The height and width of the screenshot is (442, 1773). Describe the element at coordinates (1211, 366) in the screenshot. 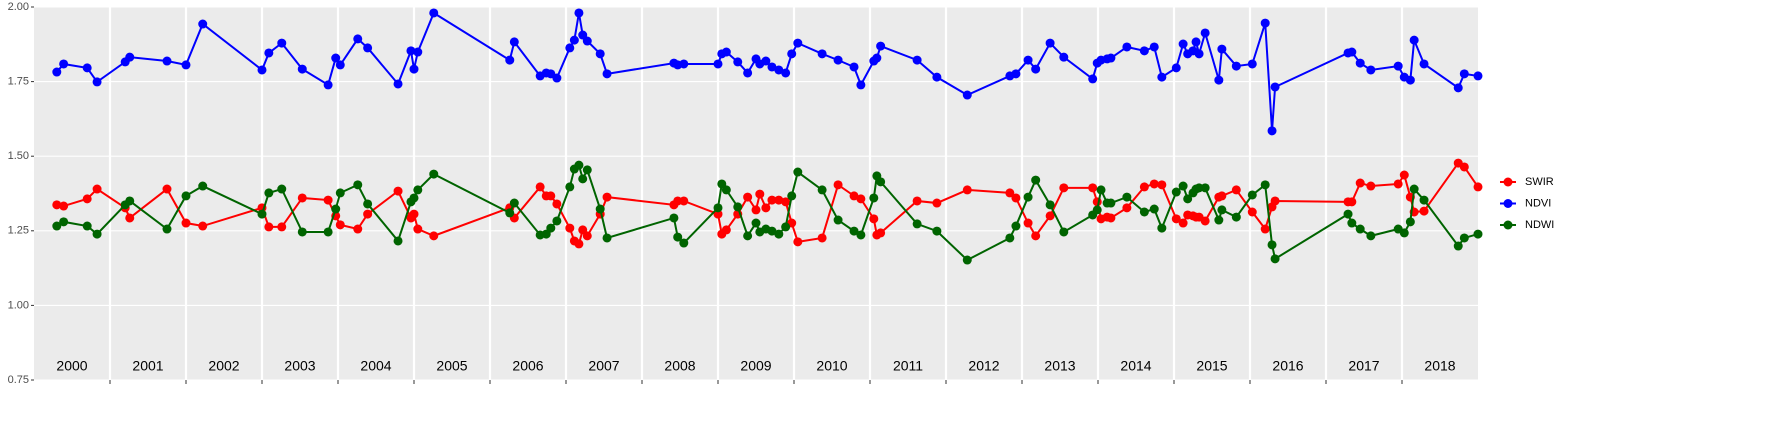

I see `year-label: 2015` at that location.